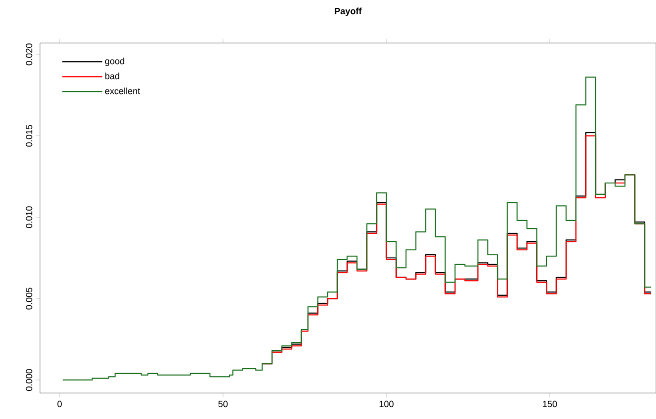 Image resolution: width=656 pixels, height=419 pixels. What do you see at coordinates (29, 55) in the screenshot?
I see `y-tick-label: 0.020` at bounding box center [29, 55].